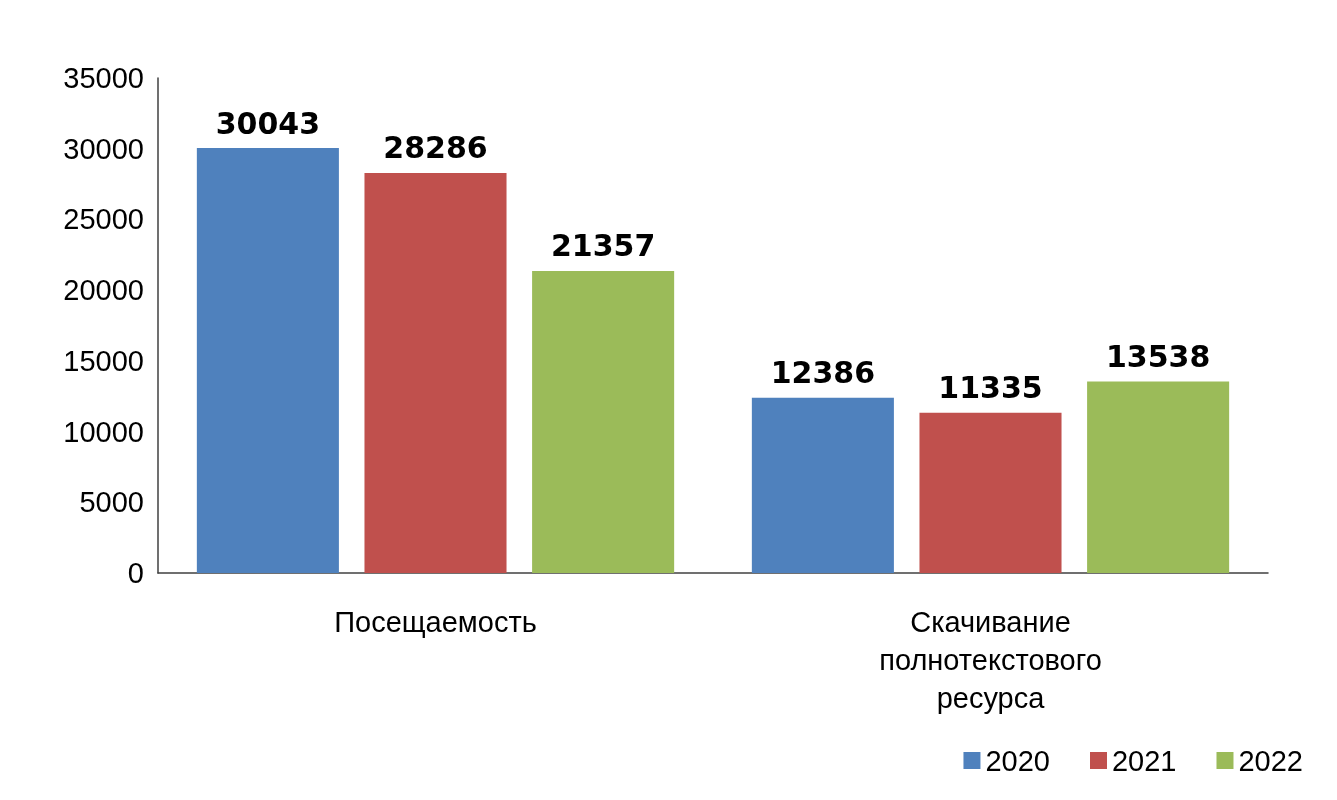  I want to click on data-label: 13538, so click(1158, 357).